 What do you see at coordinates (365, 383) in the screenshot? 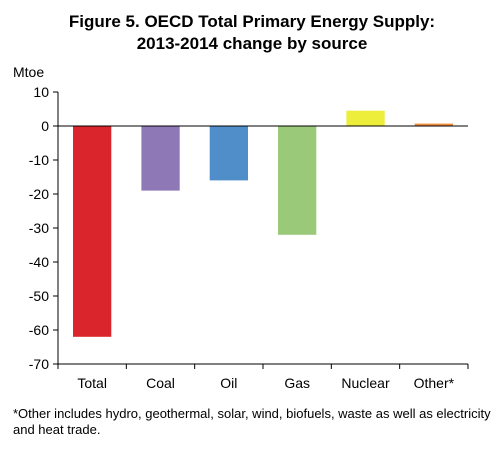
I see `x-category-label: Nuclear` at bounding box center [365, 383].